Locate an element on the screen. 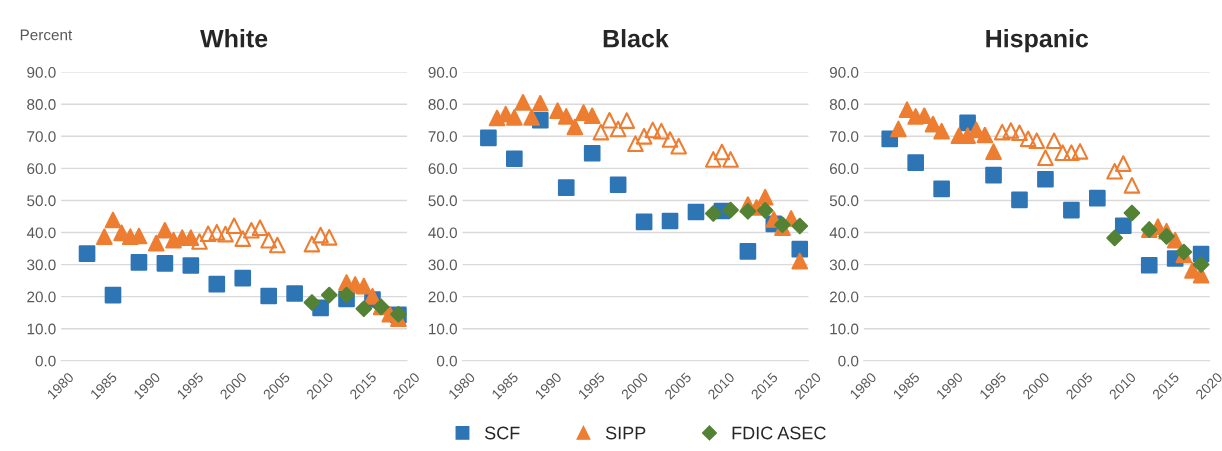 The width and height of the screenshot is (1222, 451). chart-title: Hispanic is located at coordinates (1037, 41).